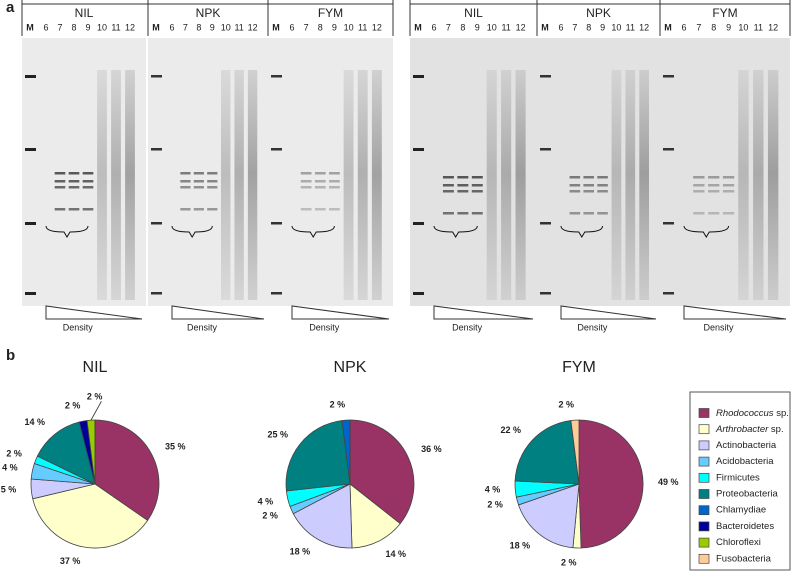  I want to click on legend-entry: Proteobacteria, so click(747, 494).